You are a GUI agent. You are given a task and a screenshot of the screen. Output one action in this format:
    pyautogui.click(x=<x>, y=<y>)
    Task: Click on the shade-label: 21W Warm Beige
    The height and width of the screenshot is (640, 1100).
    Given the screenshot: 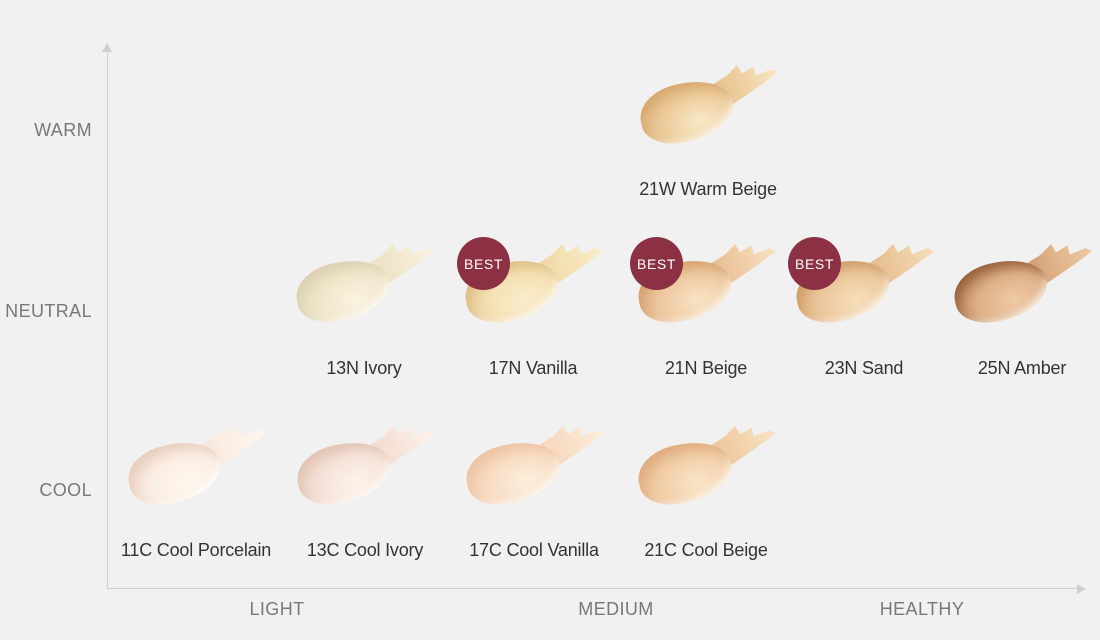 What is the action you would take?
    pyautogui.click(x=708, y=189)
    